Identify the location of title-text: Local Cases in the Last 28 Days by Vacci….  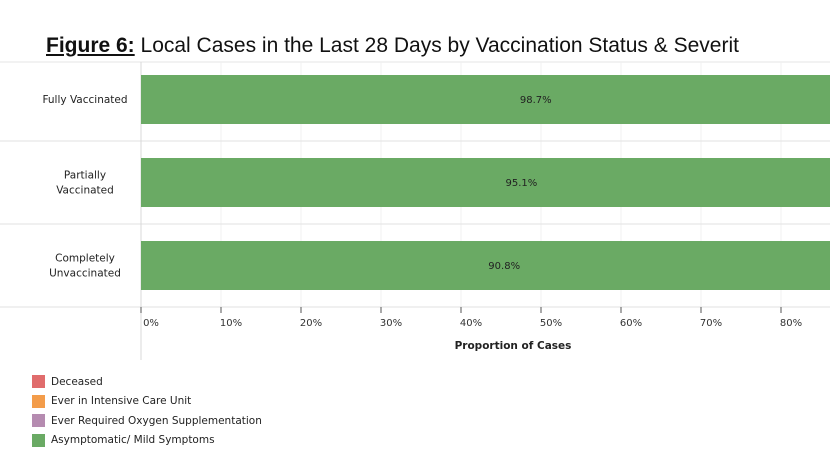
(436, 45).